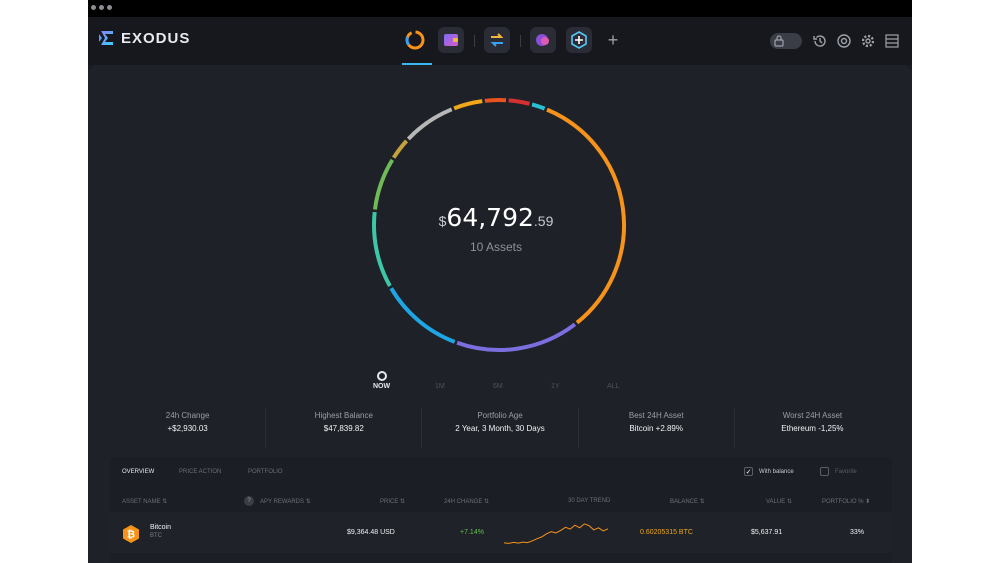 Image resolution: width=1000 pixels, height=563 pixels. I want to click on sparkline-path, so click(556, 533).